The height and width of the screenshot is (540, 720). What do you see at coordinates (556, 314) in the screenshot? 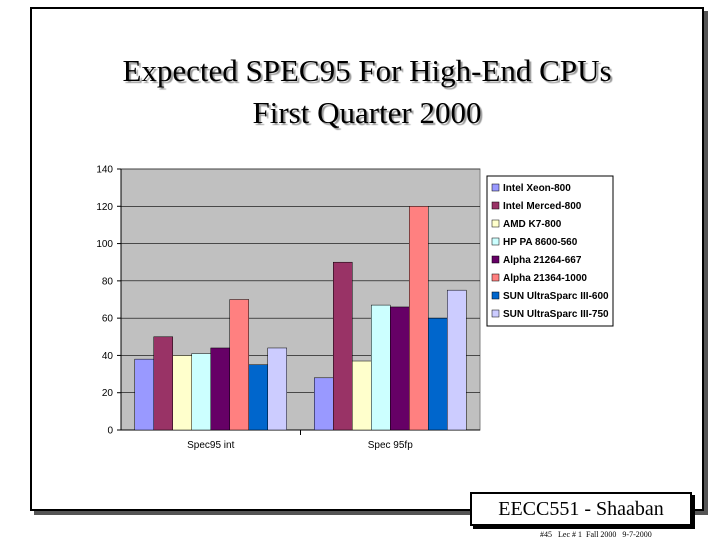
I see `legend-label: SUN UltraSparc III-750` at bounding box center [556, 314].